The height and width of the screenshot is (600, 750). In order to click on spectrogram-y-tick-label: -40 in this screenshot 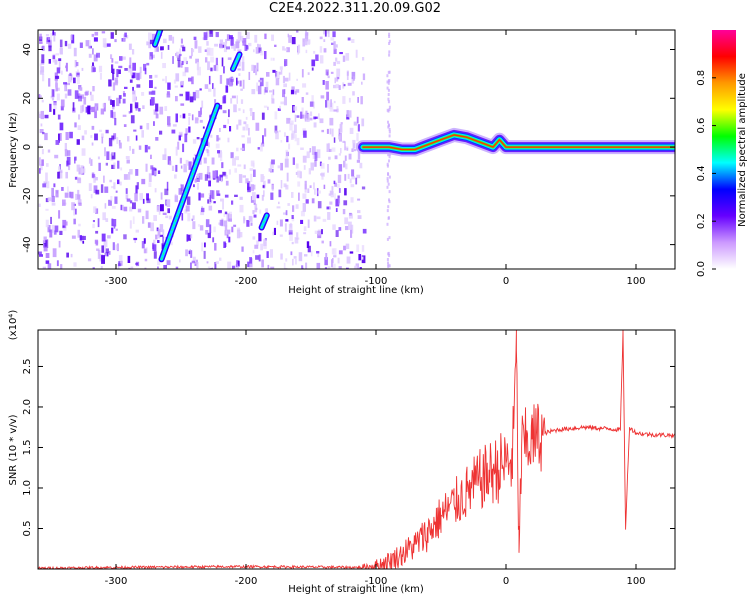, I will do `click(27, 244)`.